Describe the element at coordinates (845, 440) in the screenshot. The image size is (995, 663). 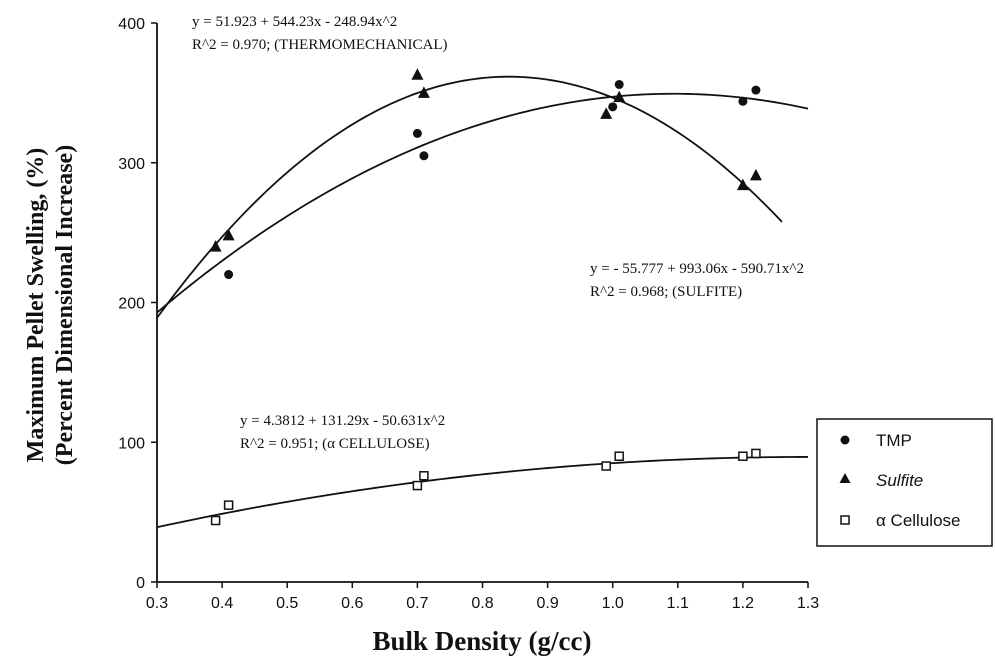
I see `legend-tmp-marker` at that location.